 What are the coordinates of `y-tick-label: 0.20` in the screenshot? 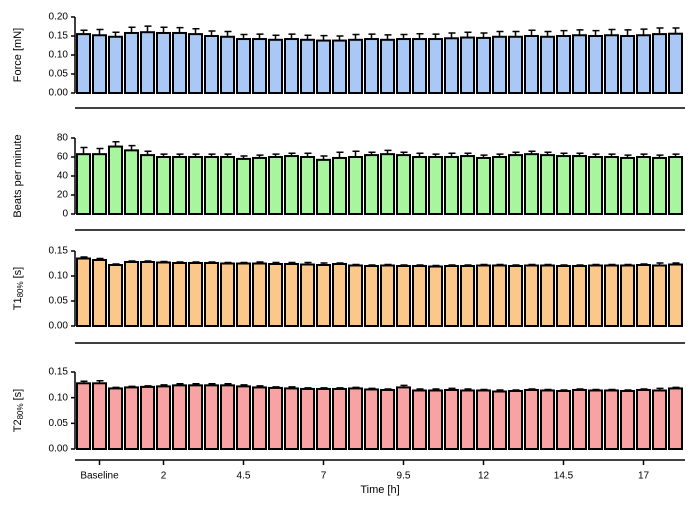 It's located at (59, 17).